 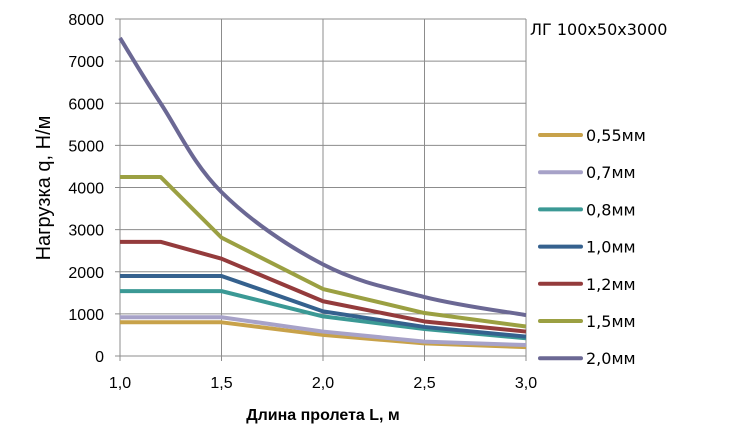 I want to click on y-axis-label: Нагрузка q, Н/м, so click(x=44, y=188).